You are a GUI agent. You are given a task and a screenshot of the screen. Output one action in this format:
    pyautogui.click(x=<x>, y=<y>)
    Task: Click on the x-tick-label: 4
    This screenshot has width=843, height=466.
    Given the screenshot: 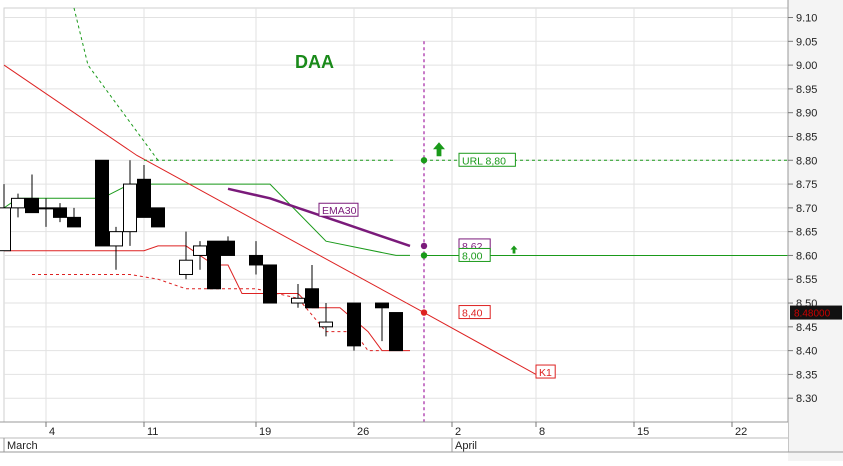 What is the action you would take?
    pyautogui.click(x=52, y=432)
    